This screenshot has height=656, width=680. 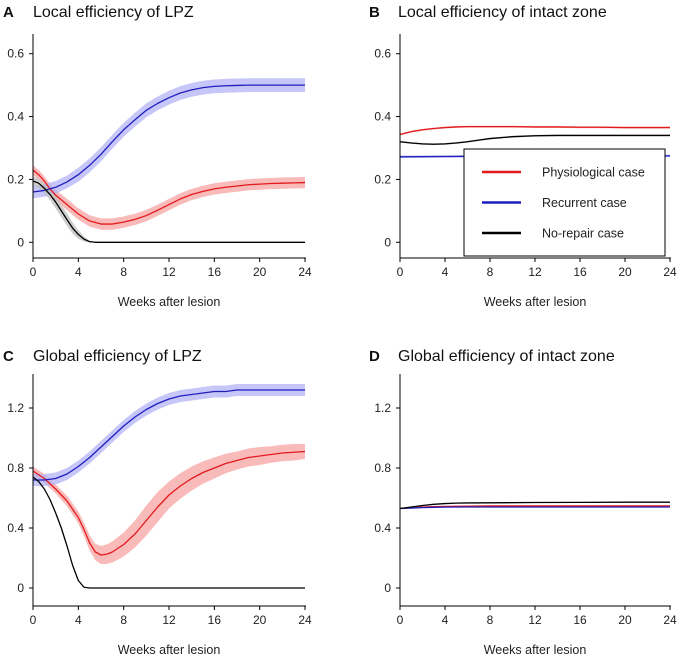 I want to click on panel-letter: B, so click(x=374, y=12).